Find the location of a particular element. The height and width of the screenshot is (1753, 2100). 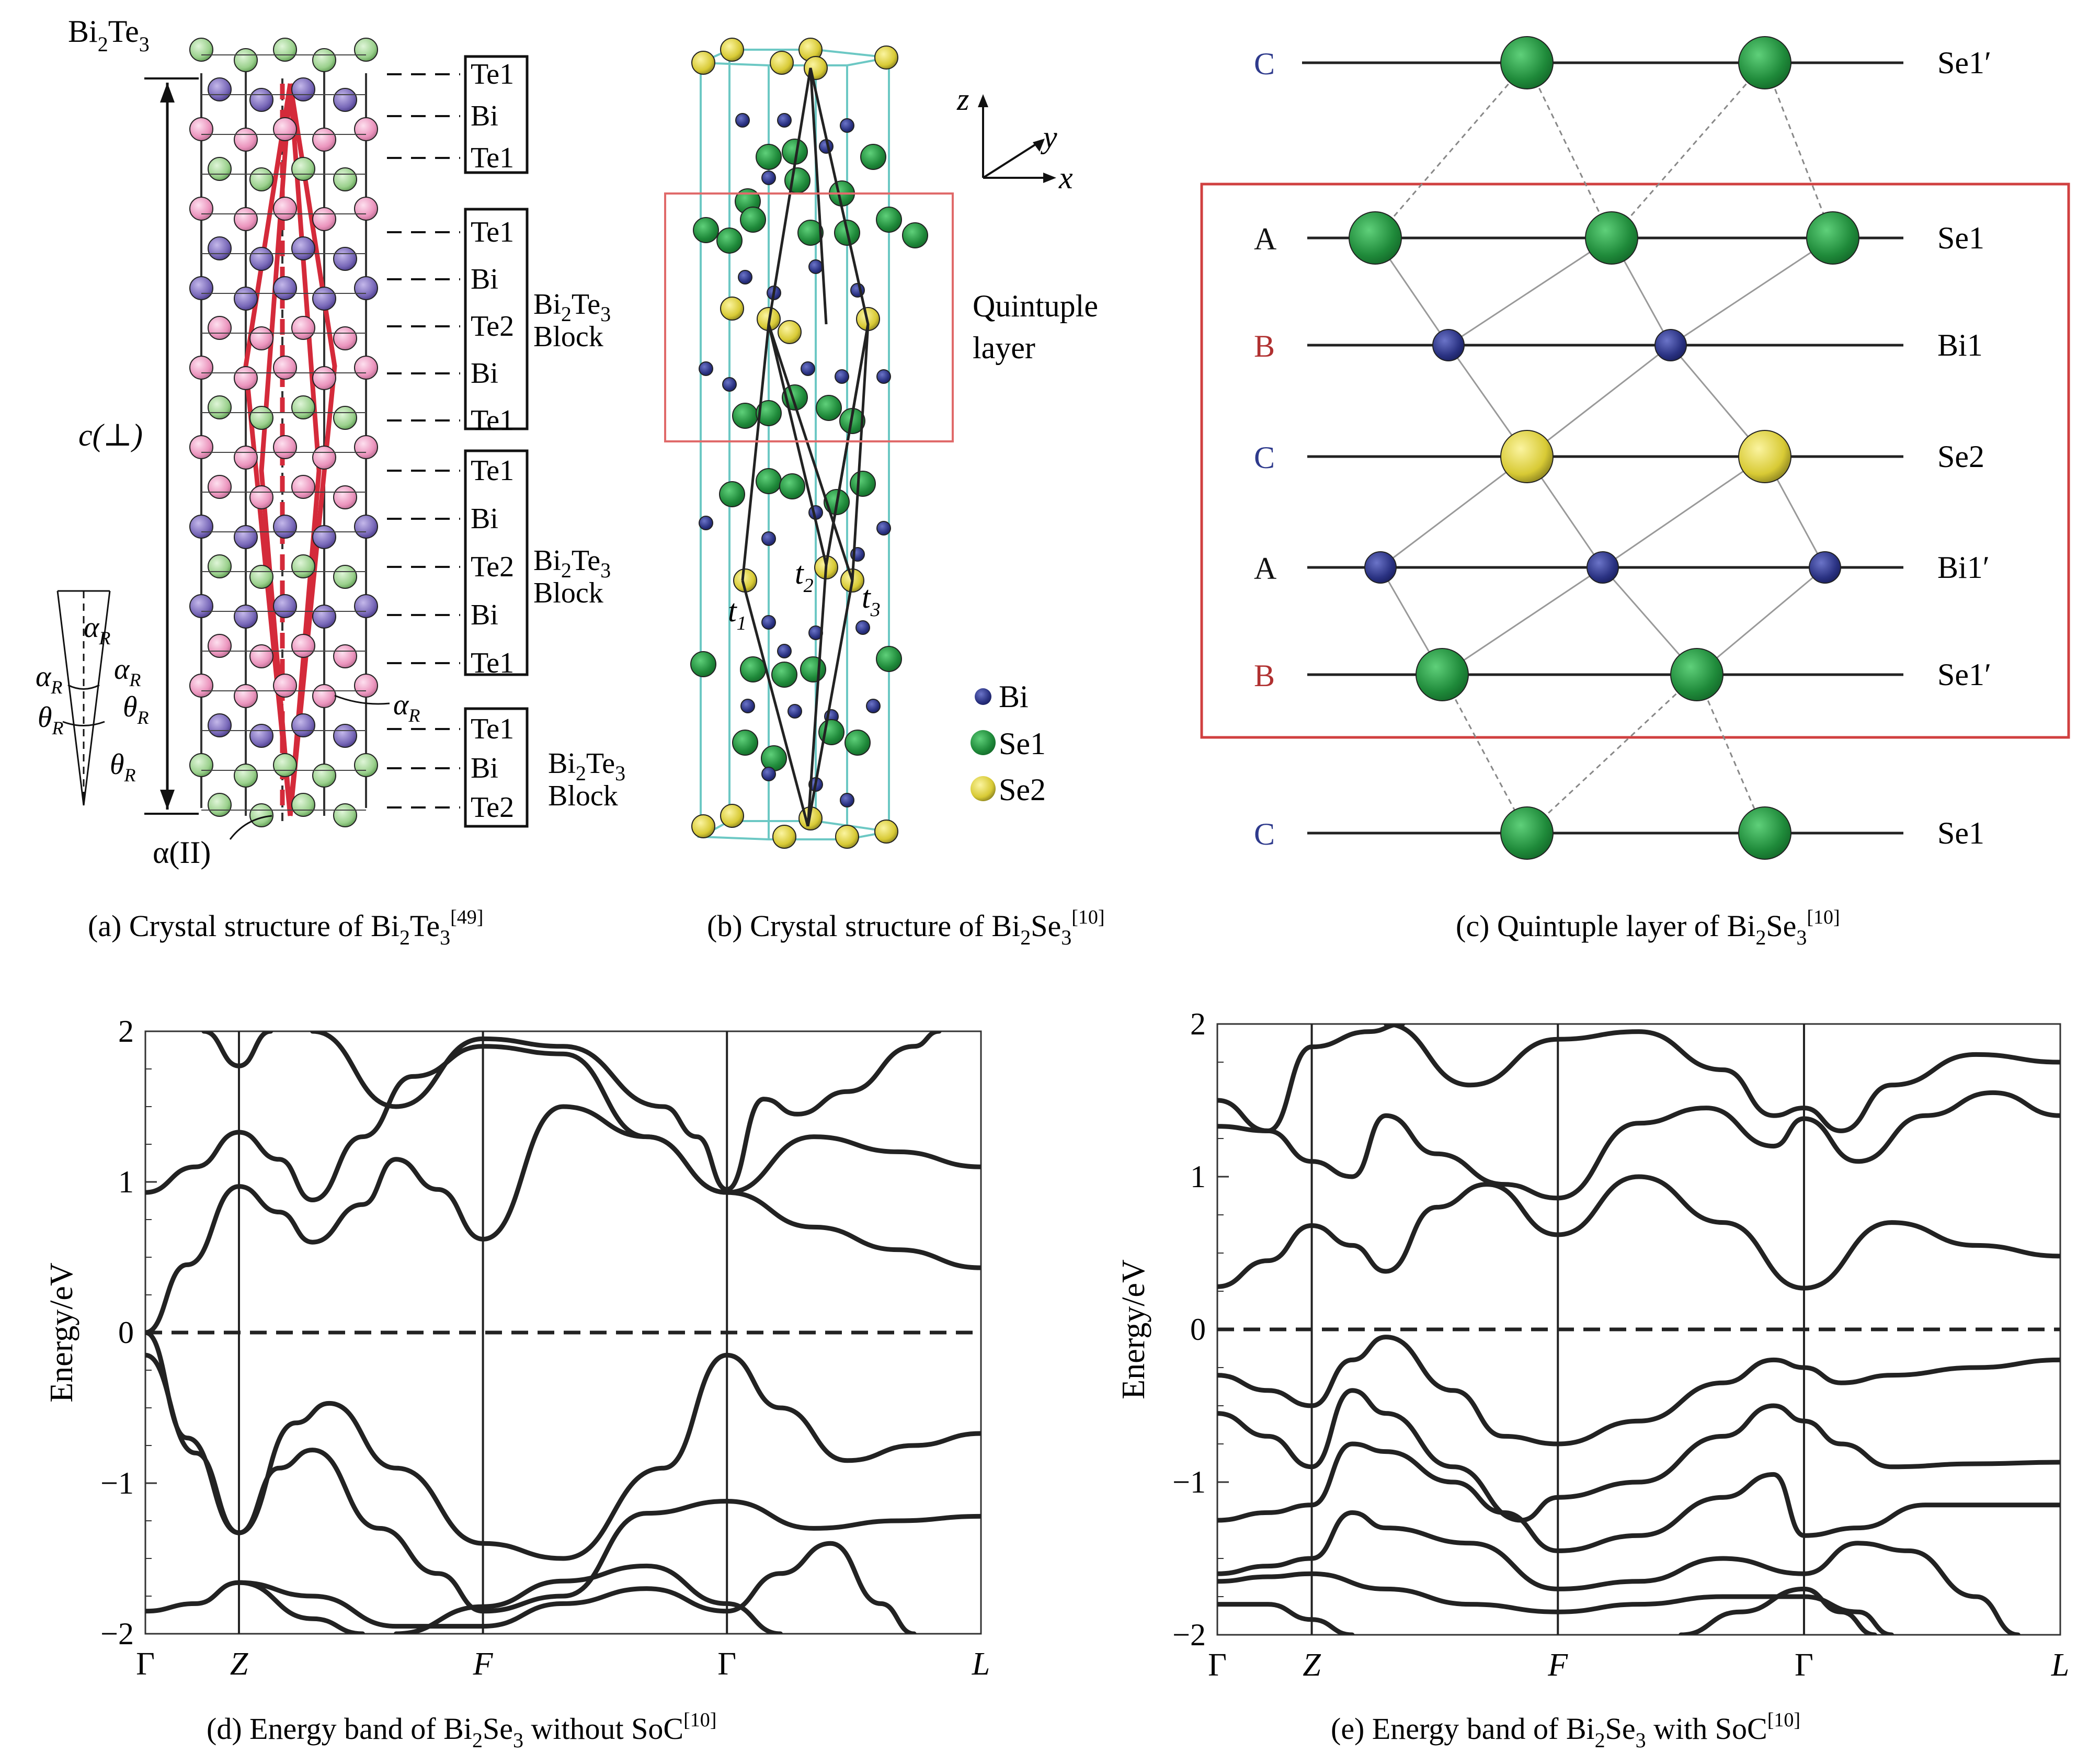

atoms-bi2te3 is located at coordinates (283, 432).